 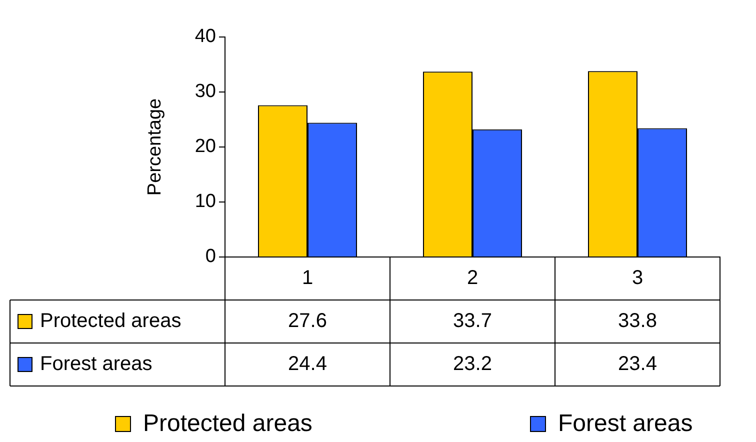 I want to click on text: Protected areas, so click(x=227, y=423).